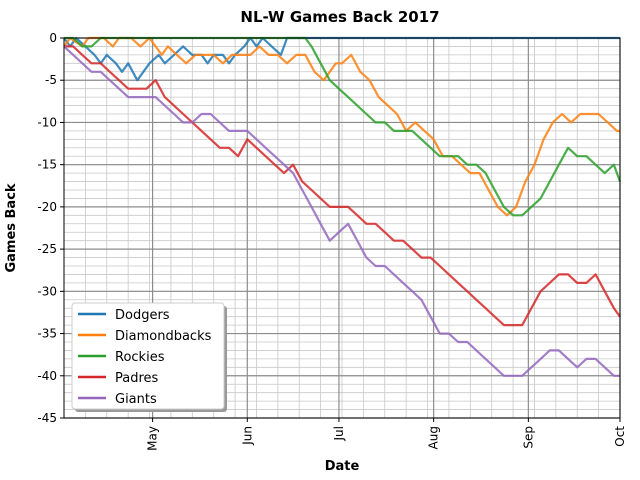 The width and height of the screenshot is (640, 480). I want to click on x-tick-label: Jun, so click(247, 436).